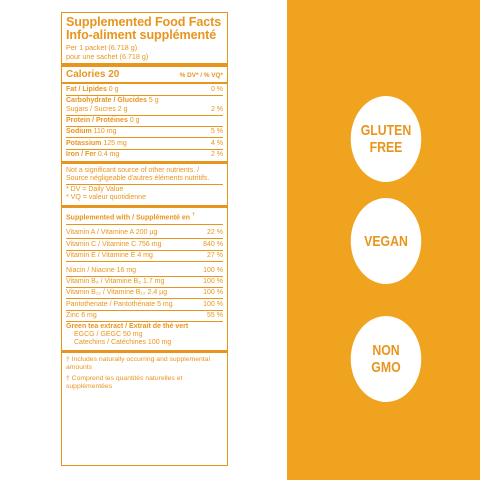  Describe the element at coordinates (144, 143) in the screenshot. I see `nutrient-row-potassium: Potassium 125 mg 4 %` at that location.